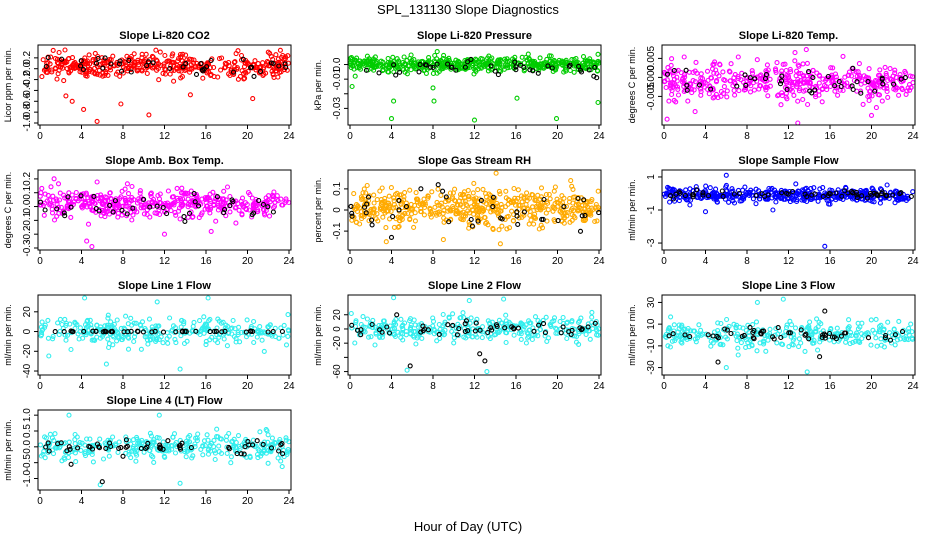 This screenshot has width=936, height=540. I want to click on y-tick-label: -0.4, so click(27, 90).